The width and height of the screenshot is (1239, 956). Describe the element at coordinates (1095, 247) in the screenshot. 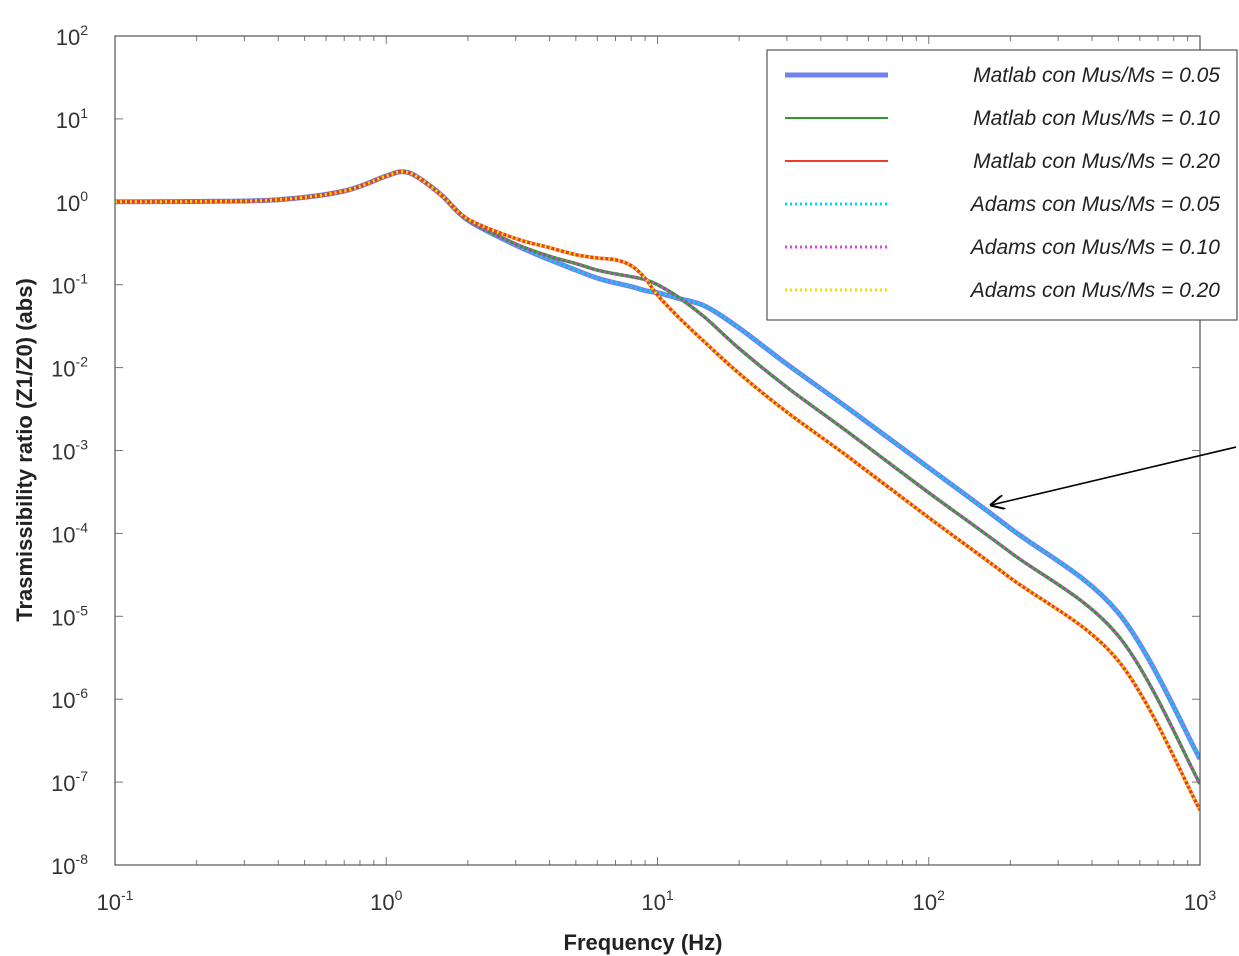

I see `legend-label: Adams con Mus/Ms = 0.10` at that location.